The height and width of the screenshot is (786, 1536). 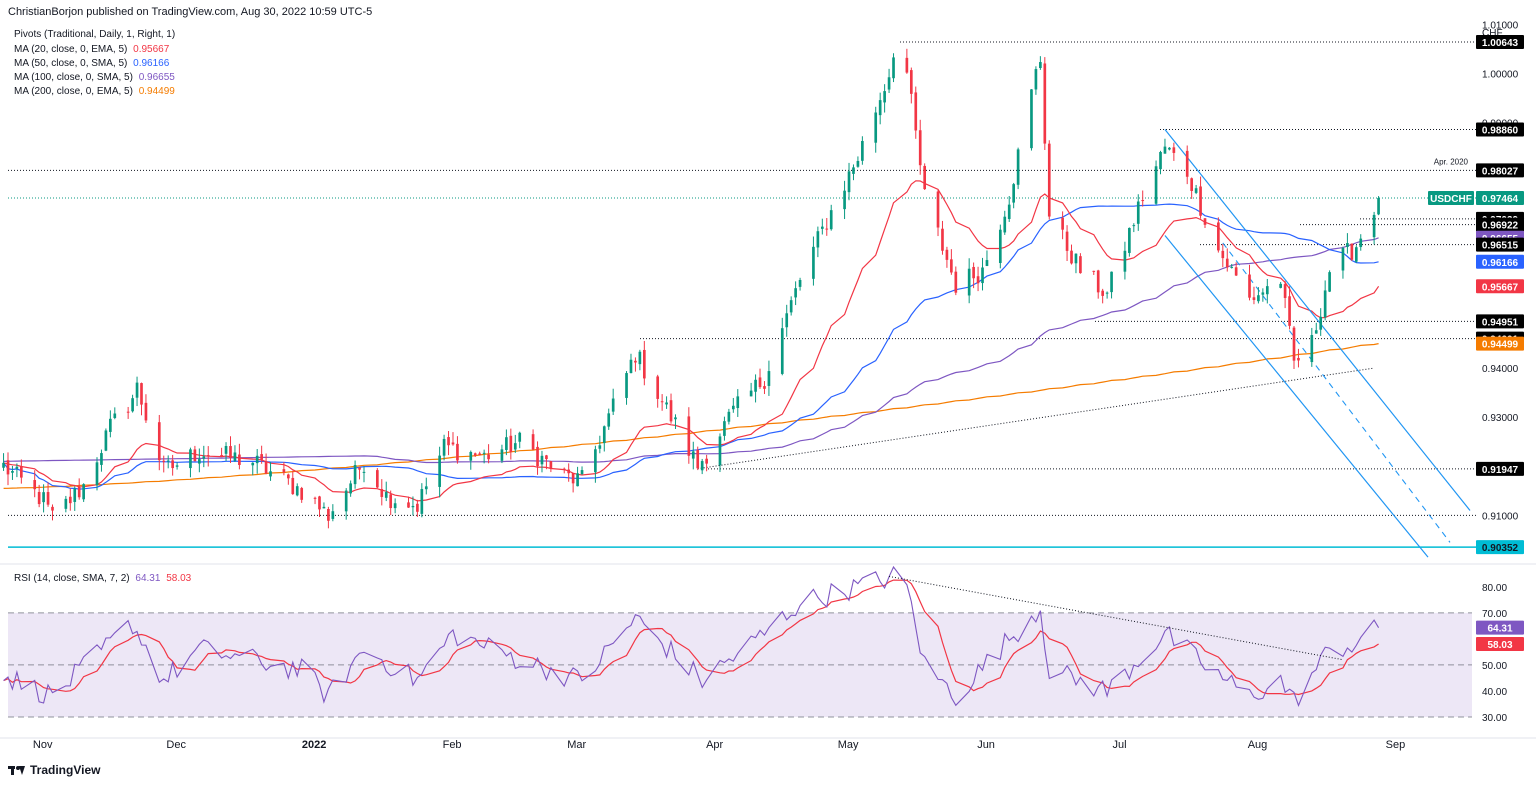 What do you see at coordinates (714, 745) in the screenshot?
I see `time-tick-label: Apr` at bounding box center [714, 745].